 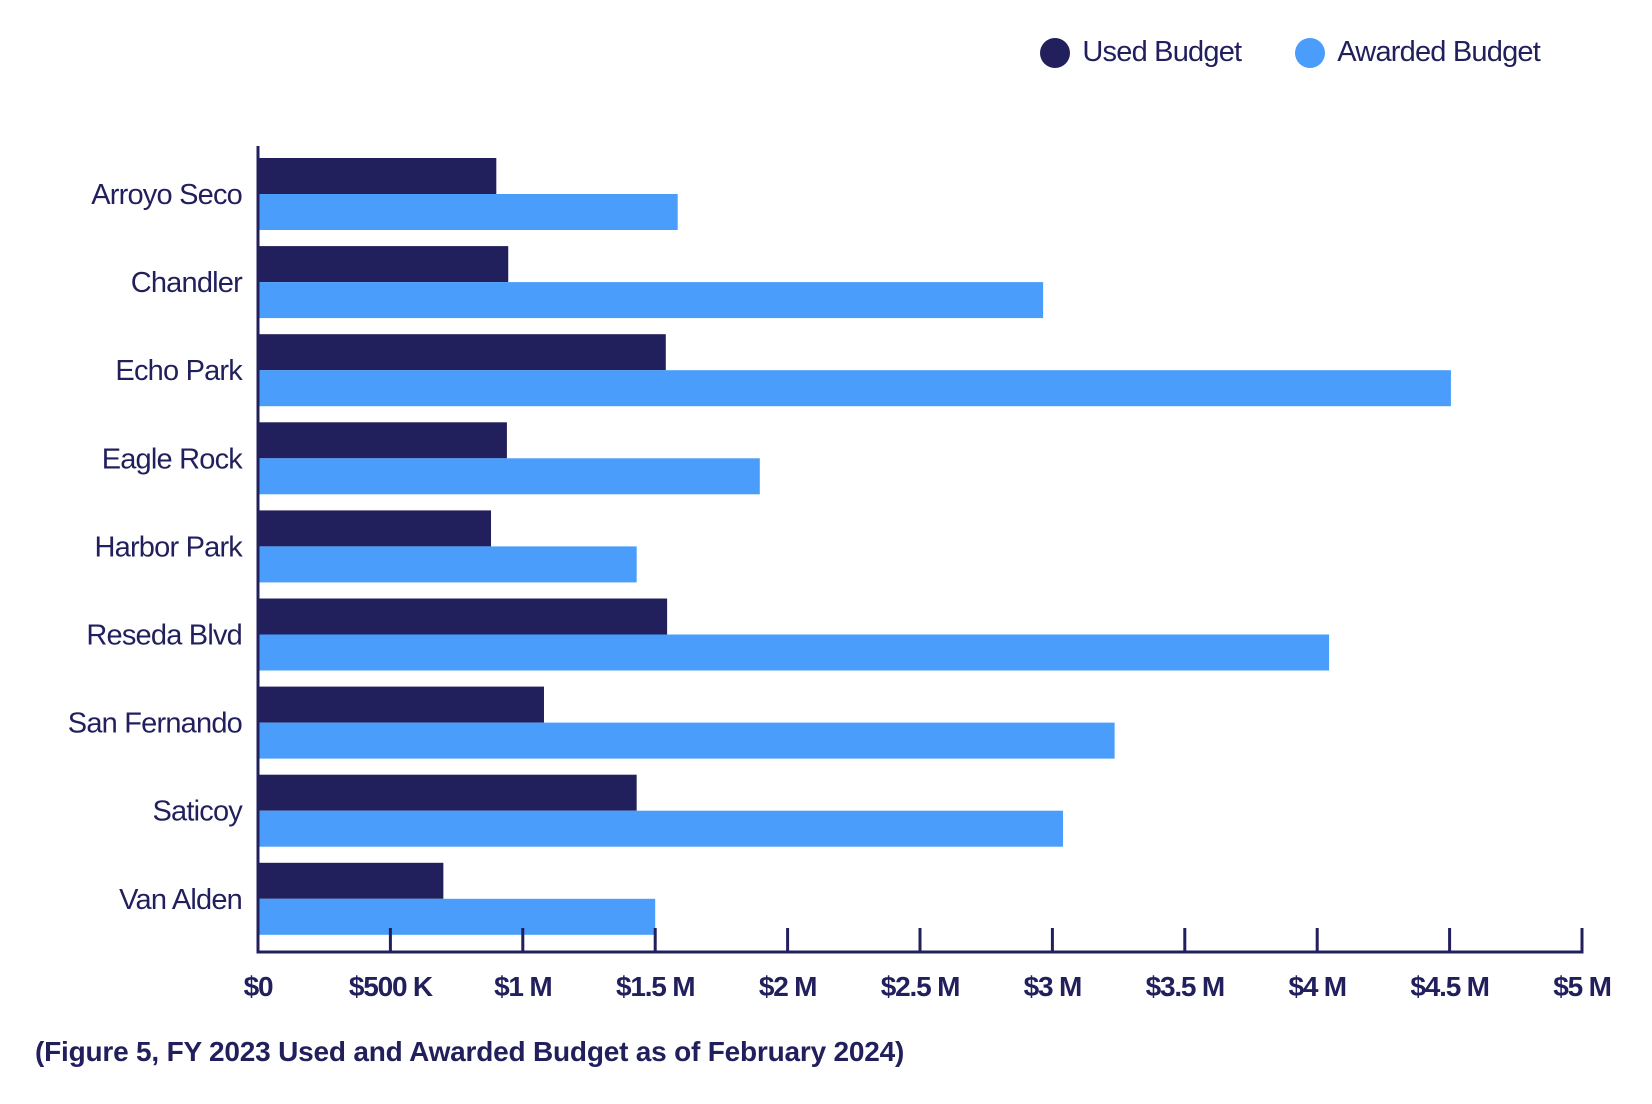 I want to click on x-tick-label: $500 K, so click(x=391, y=985).